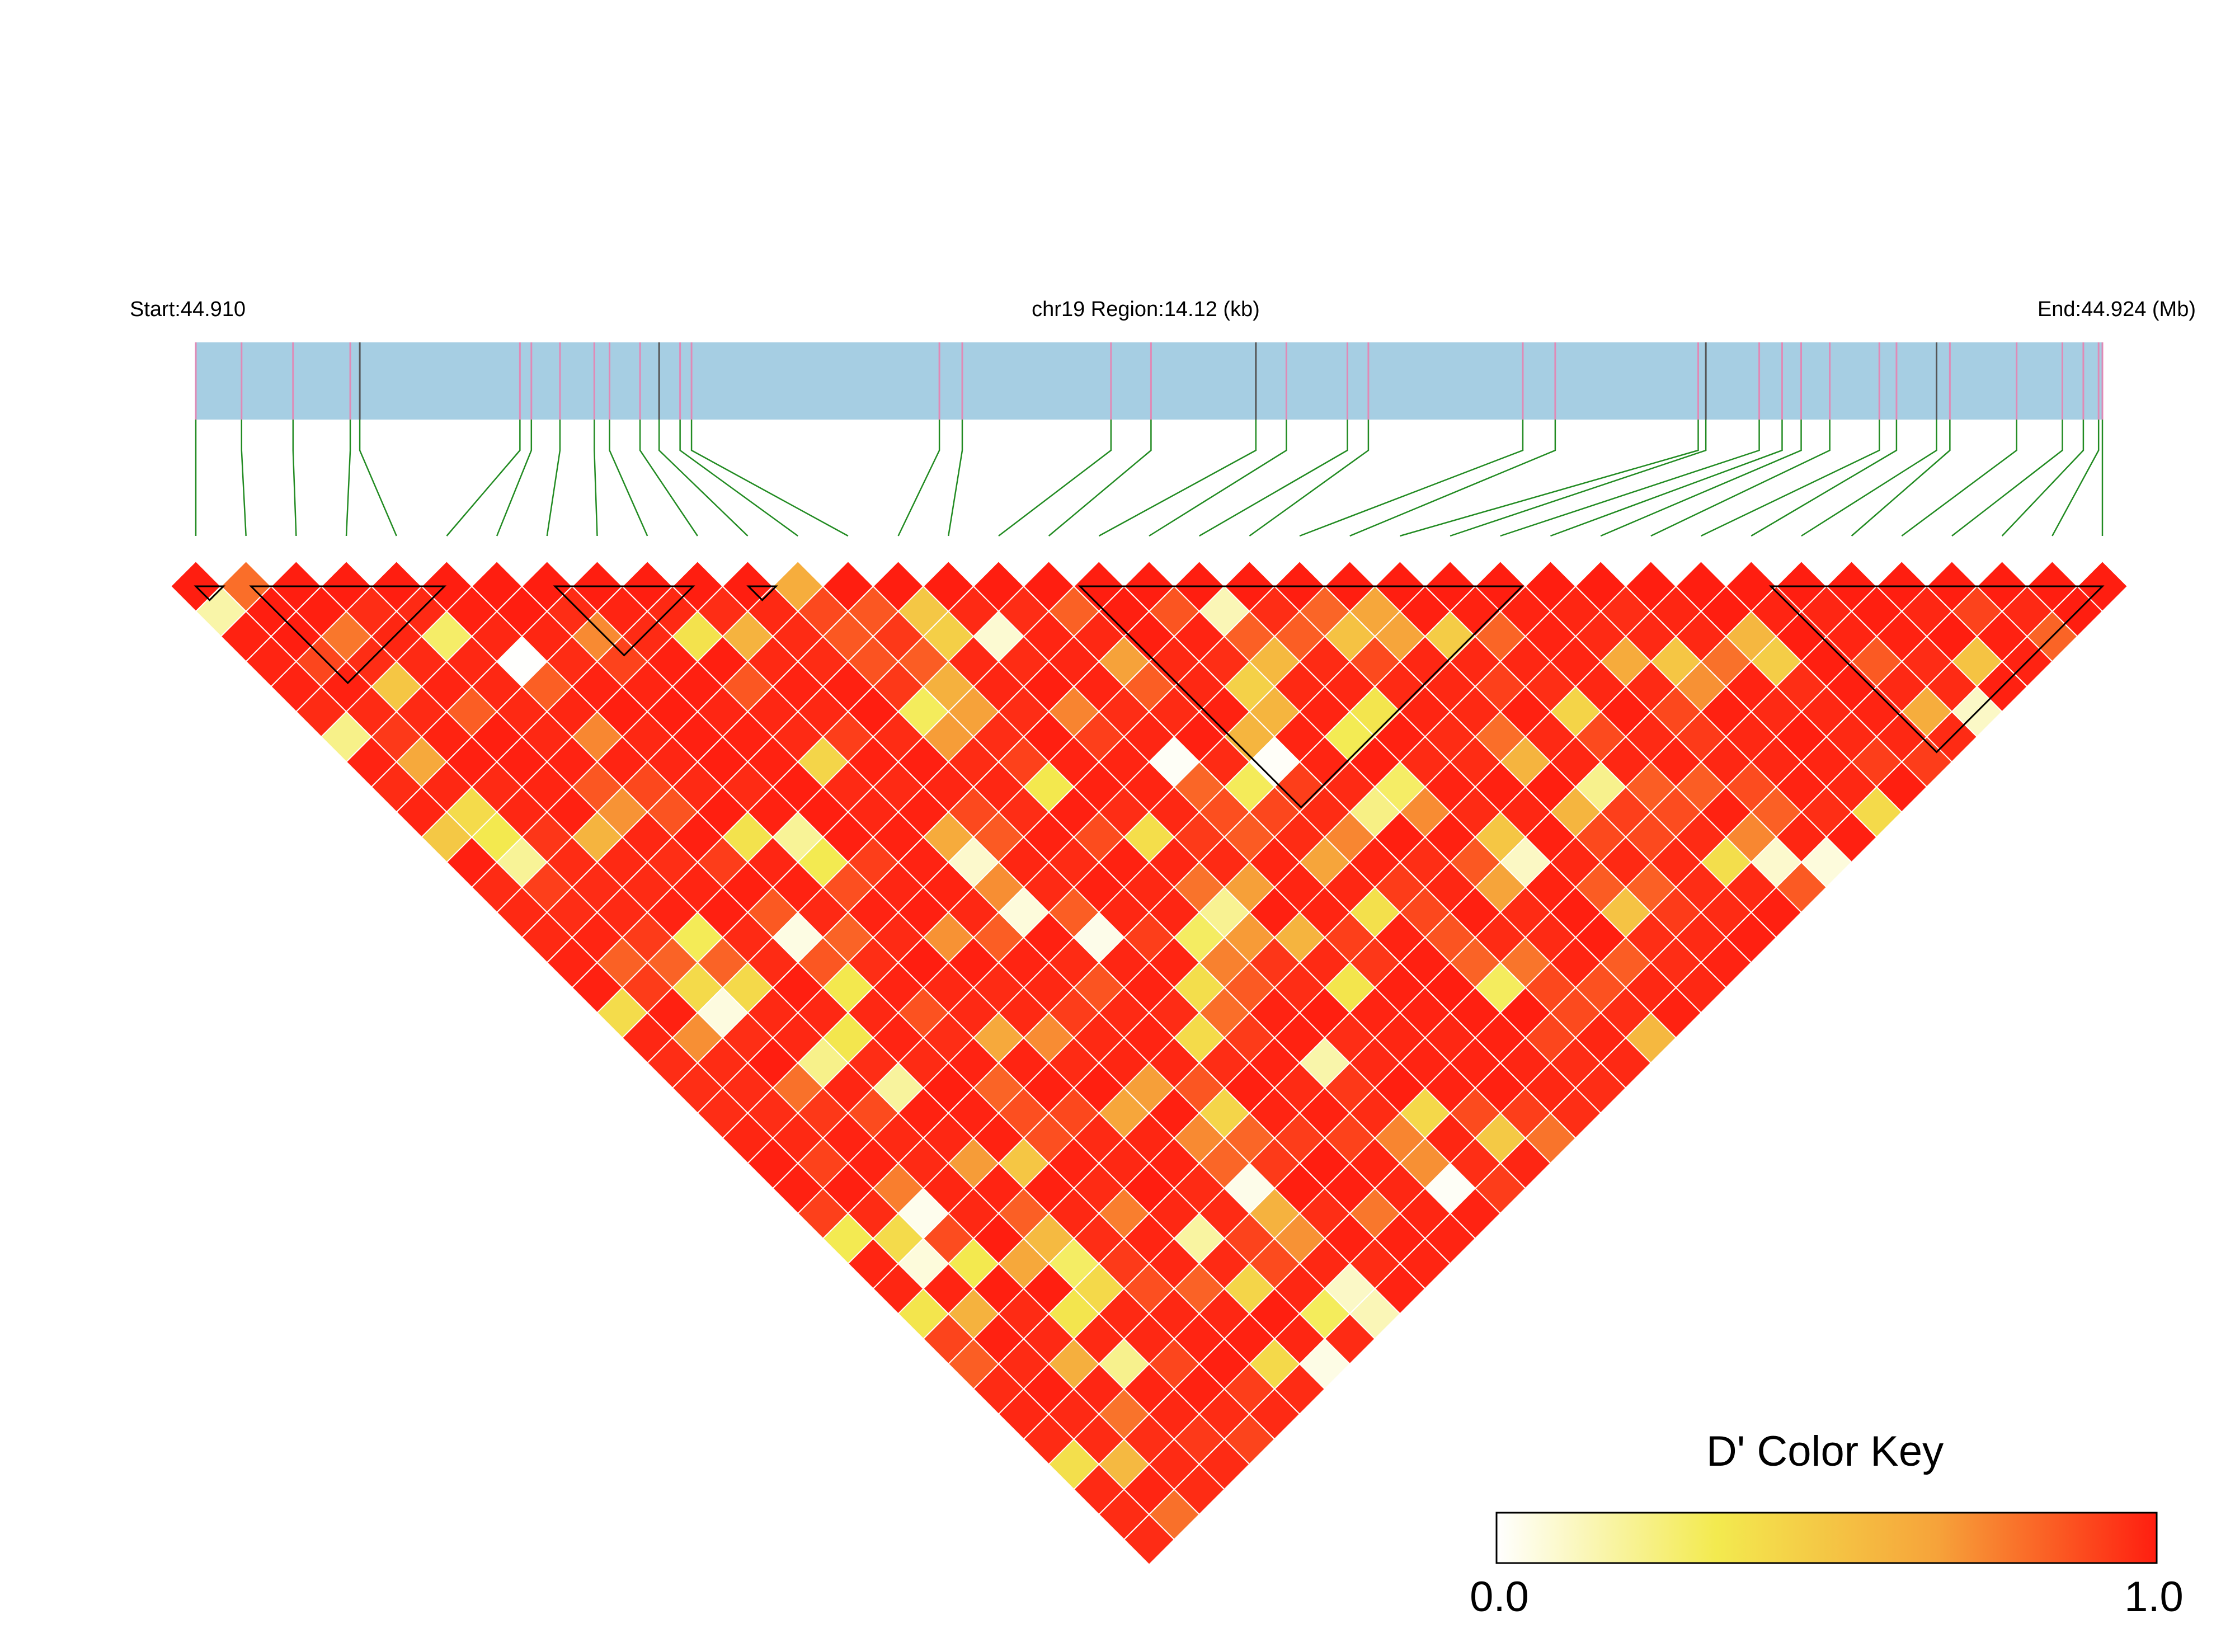 This screenshot has width=2235, height=1652. I want to click on snp-connector-lines, so click(1149, 479).